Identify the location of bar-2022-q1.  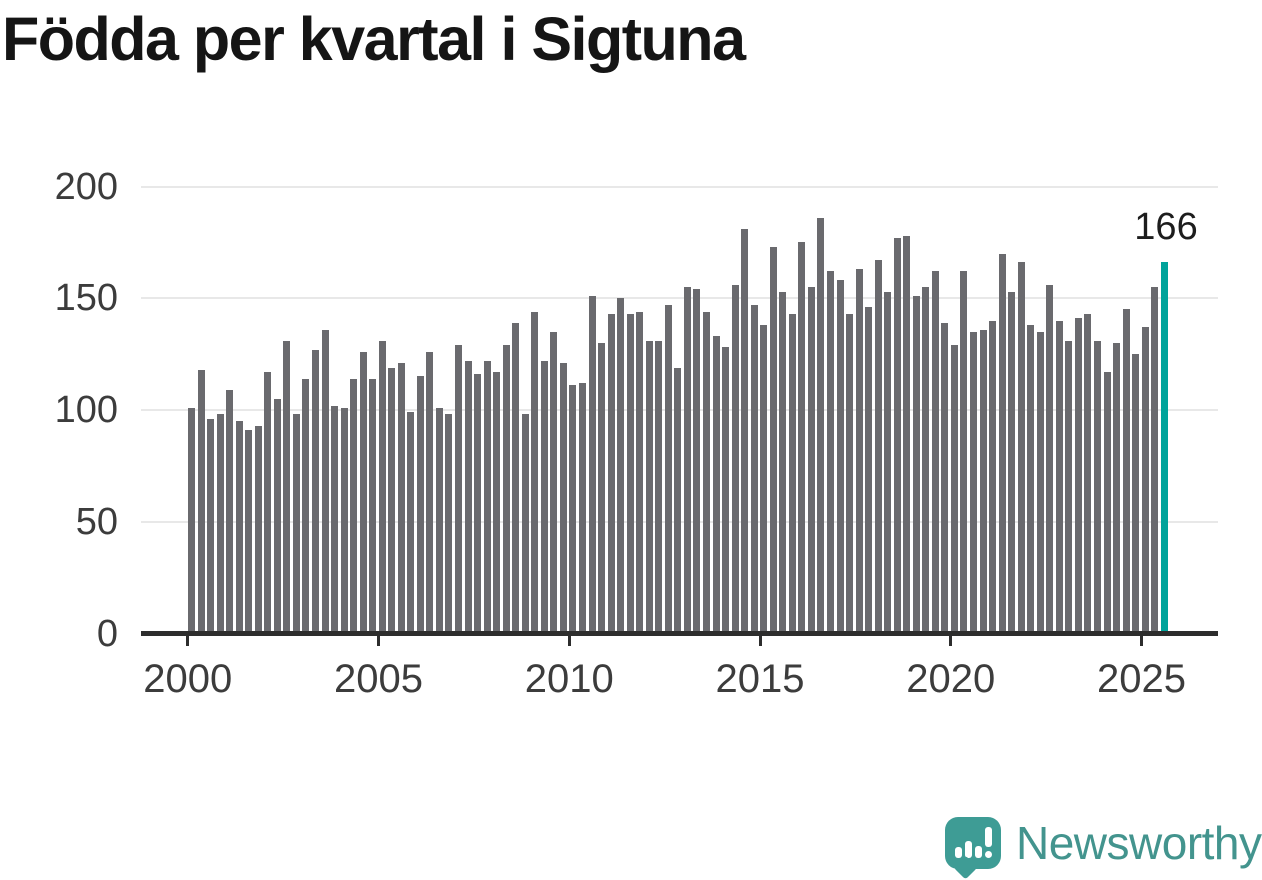
(1030, 479).